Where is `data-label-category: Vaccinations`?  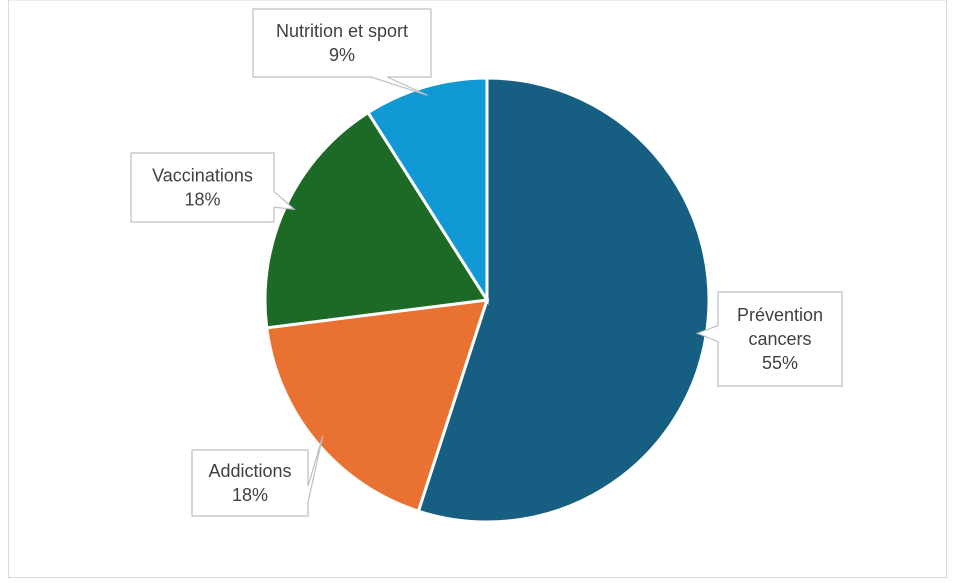
data-label-category: Vaccinations is located at coordinates (202, 176).